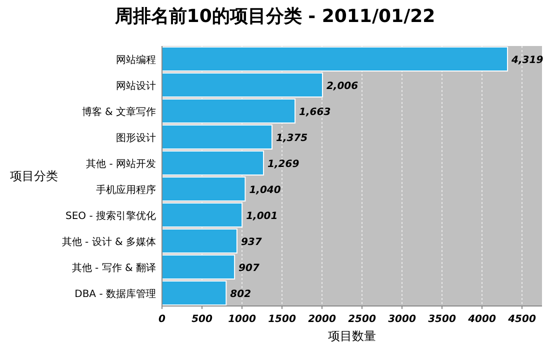 The image size is (550, 350). Describe the element at coordinates (442, 319) in the screenshot. I see `x-tick-label: 3500` at that location.